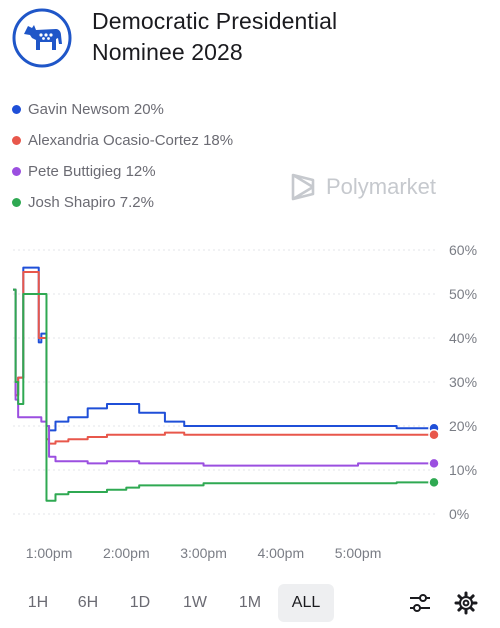 The width and height of the screenshot is (500, 628). I want to click on range-1m-button: 1M, so click(250, 602).